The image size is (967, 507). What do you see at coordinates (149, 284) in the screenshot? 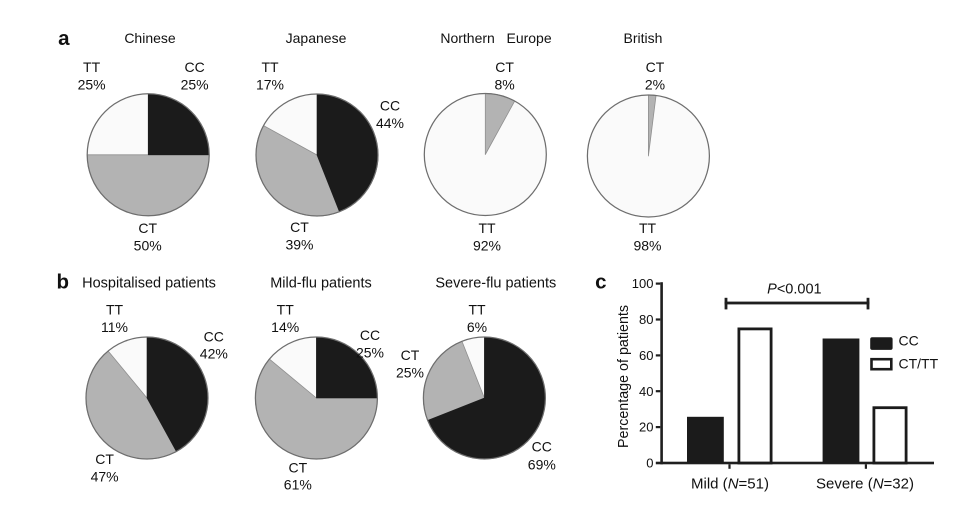
I see `svg-text: Hospitalised patients` at bounding box center [149, 284].